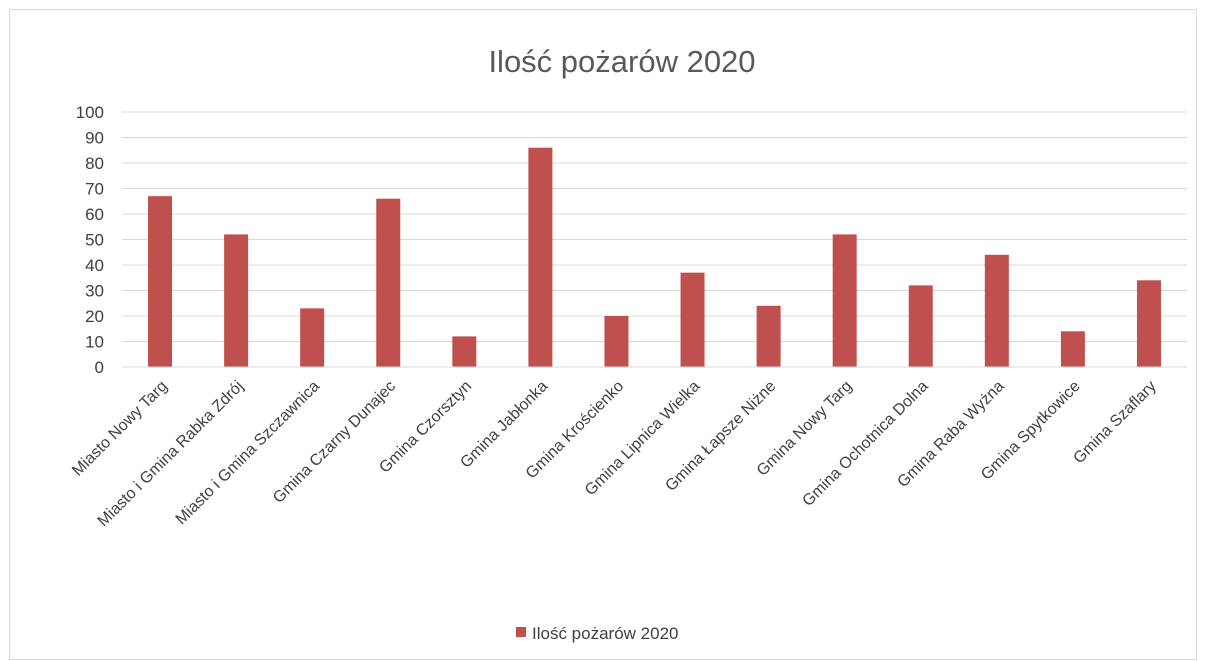 This screenshot has width=1208, height=661. I want to click on legend-label: Ilość pożarów 2020, so click(605, 633).